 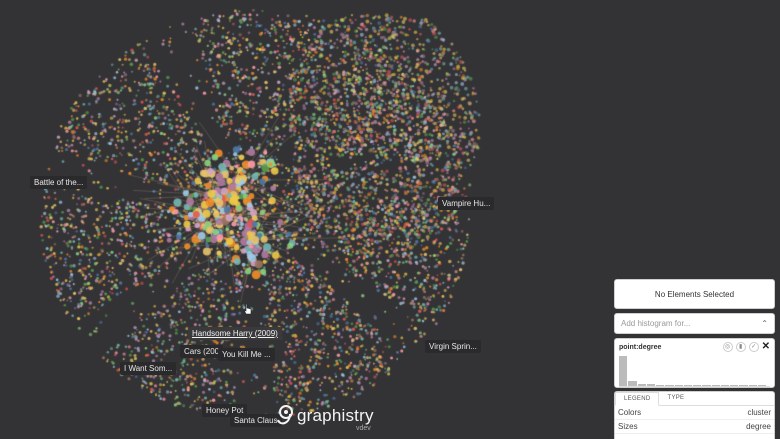 I want to click on legend-panel: LEGEND TYPE Colors cluster Sizes degree, so click(x=694, y=415).